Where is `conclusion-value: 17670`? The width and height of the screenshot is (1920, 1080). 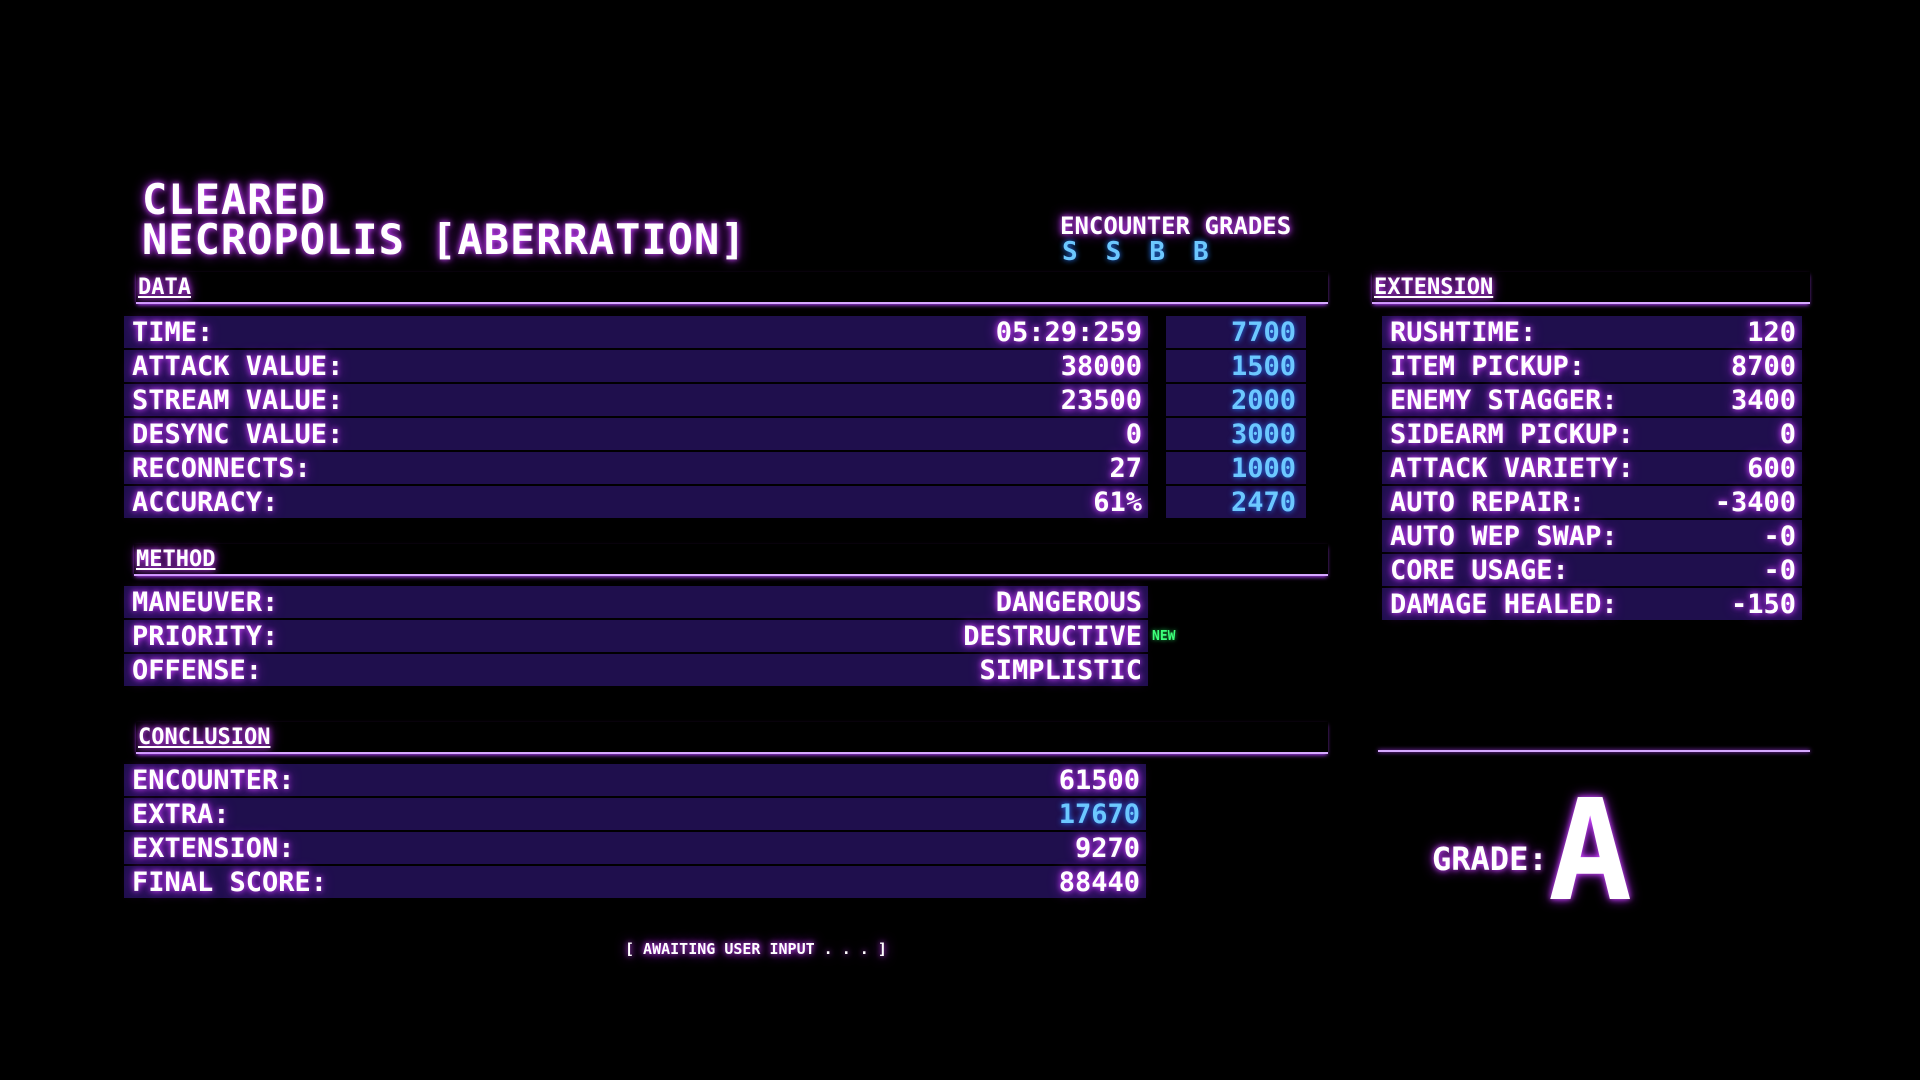 conclusion-value: 17670 is located at coordinates (1099, 814).